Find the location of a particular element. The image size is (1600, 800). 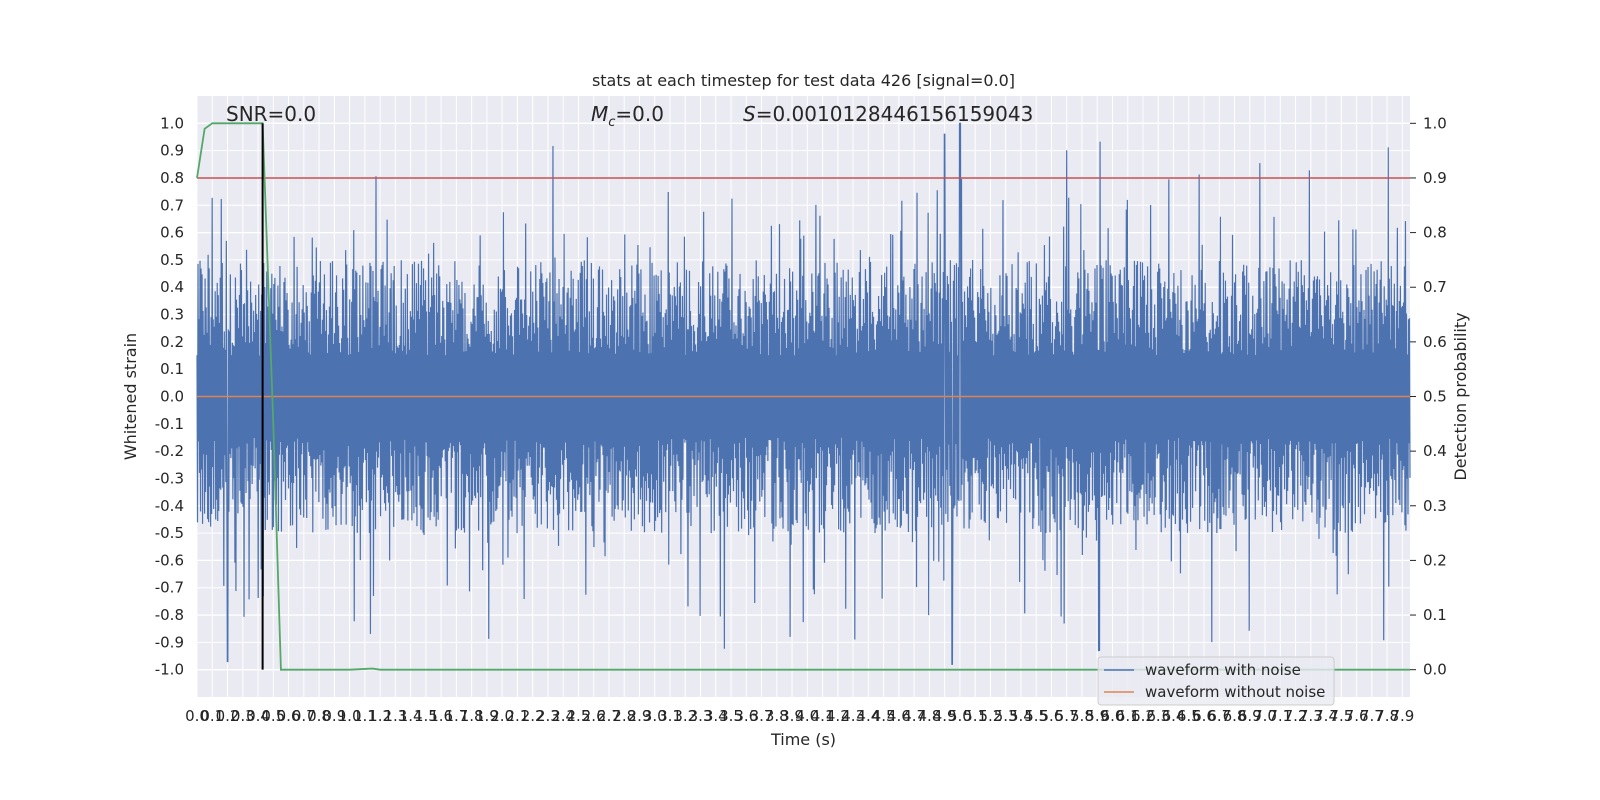

y2-tick-label: 0.6 is located at coordinates (1435, 342).